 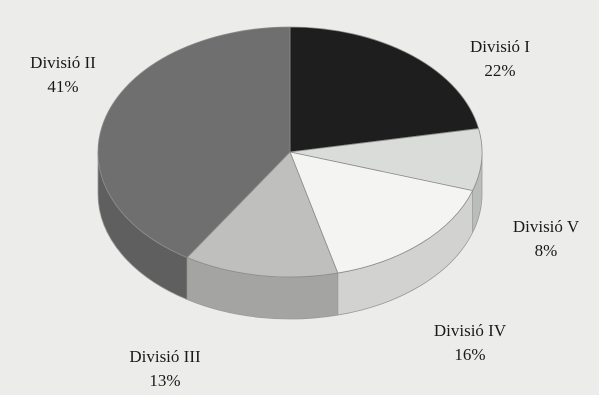 What do you see at coordinates (500, 46) in the screenshot?
I see `slice-label: Divisió I` at bounding box center [500, 46].